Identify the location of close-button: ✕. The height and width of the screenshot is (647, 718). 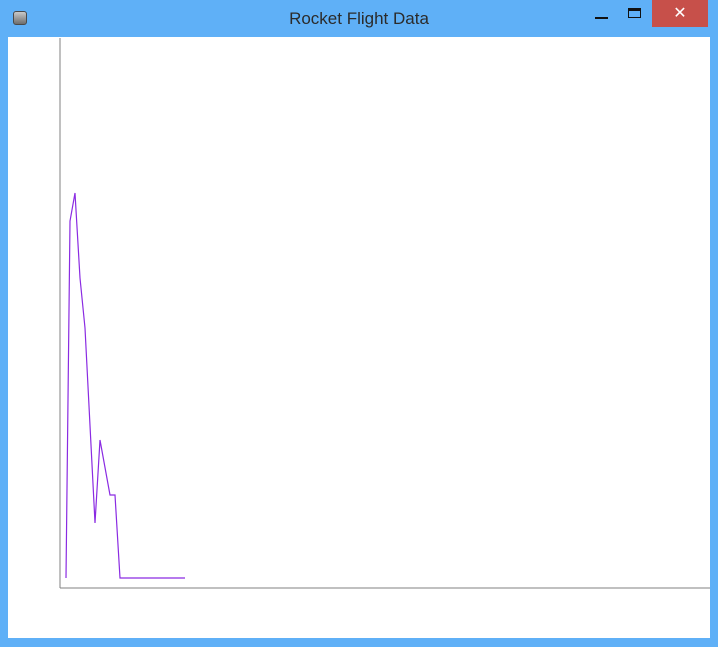
(680, 13).